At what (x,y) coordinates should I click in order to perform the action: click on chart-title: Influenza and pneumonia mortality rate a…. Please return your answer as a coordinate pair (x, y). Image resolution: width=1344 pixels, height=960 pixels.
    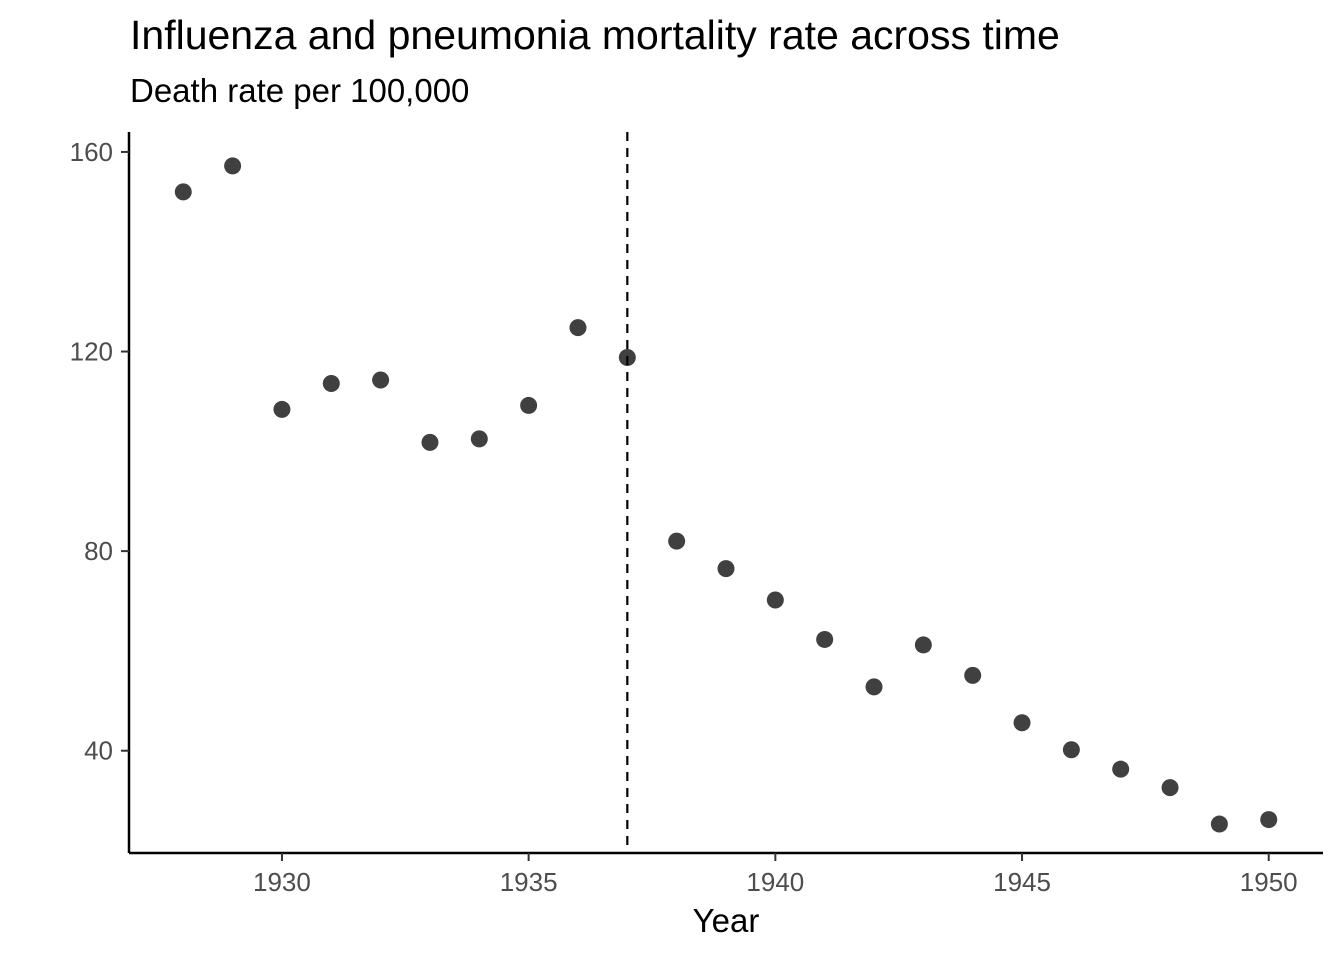
    Looking at the image, I should click on (595, 35).